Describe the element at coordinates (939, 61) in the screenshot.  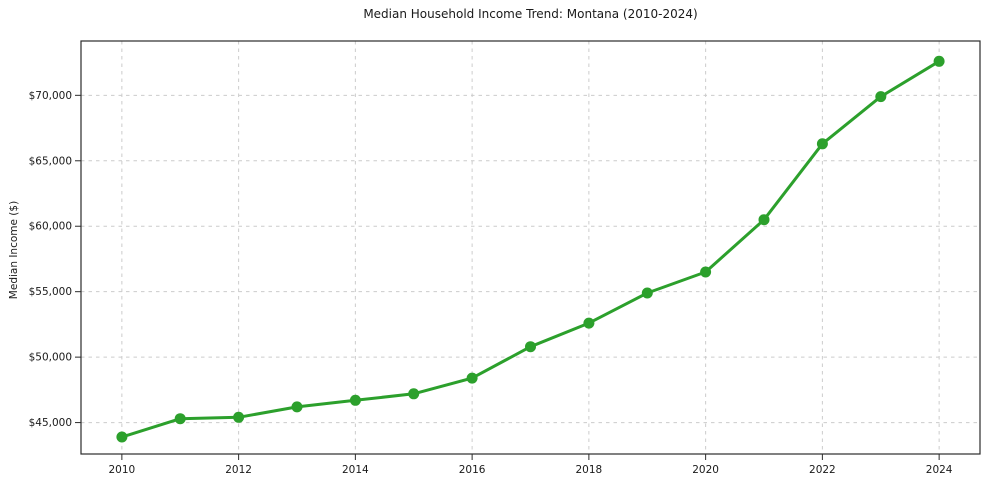
I see `data-point-2024` at that location.